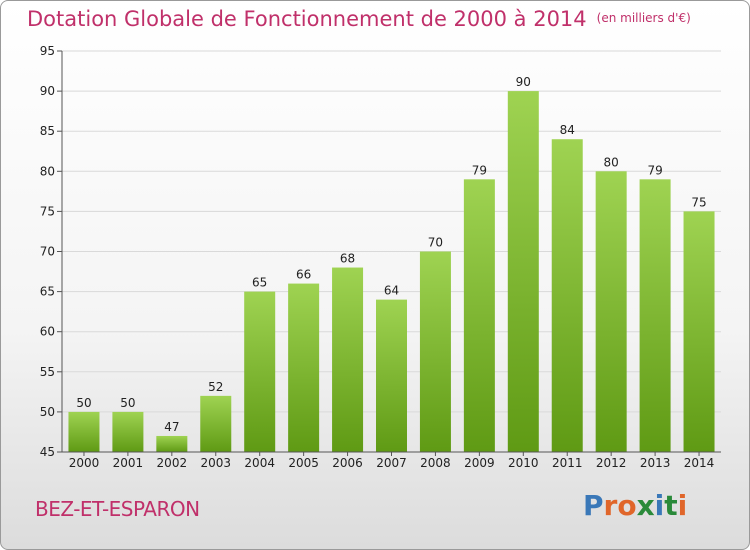 The width and height of the screenshot is (750, 550). What do you see at coordinates (84, 431) in the screenshot?
I see `bar-2000` at bounding box center [84, 431].